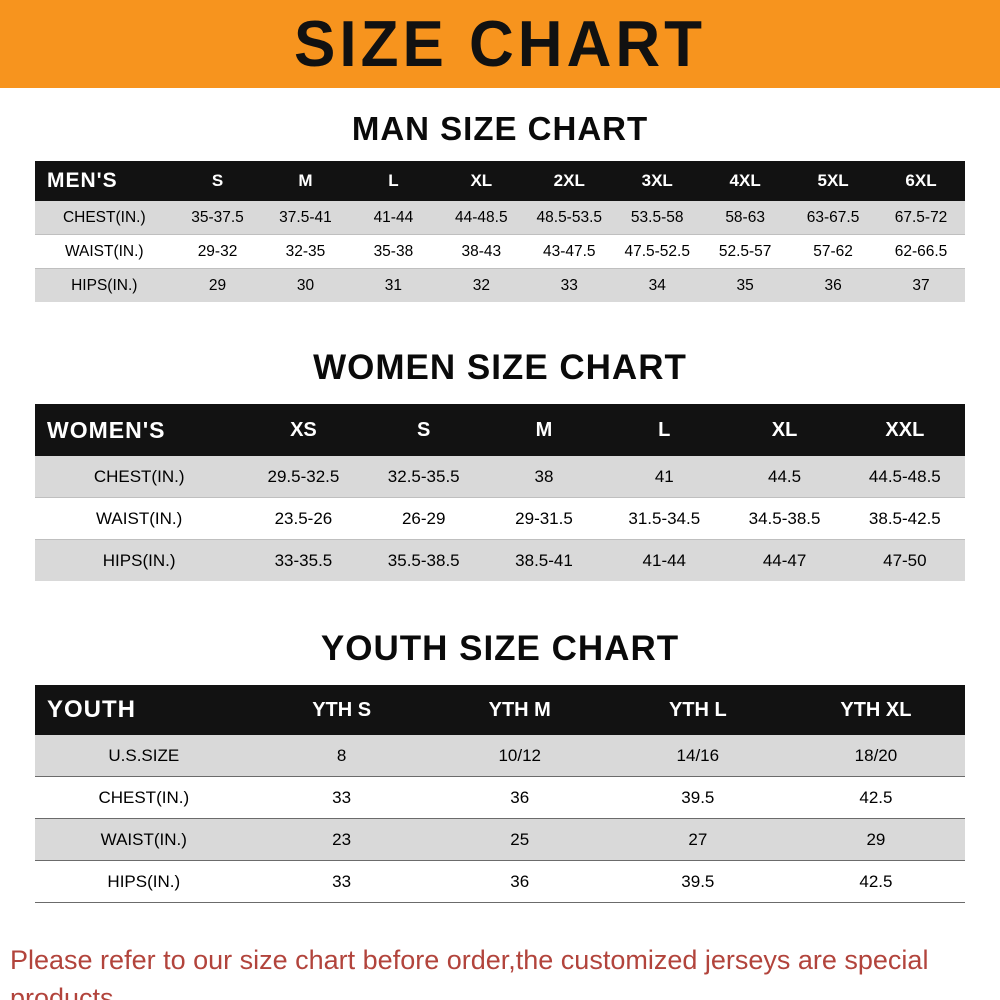 This screenshot has height=1000, width=1000. I want to click on measurement-value-cell: 37.5-41, so click(305, 218).